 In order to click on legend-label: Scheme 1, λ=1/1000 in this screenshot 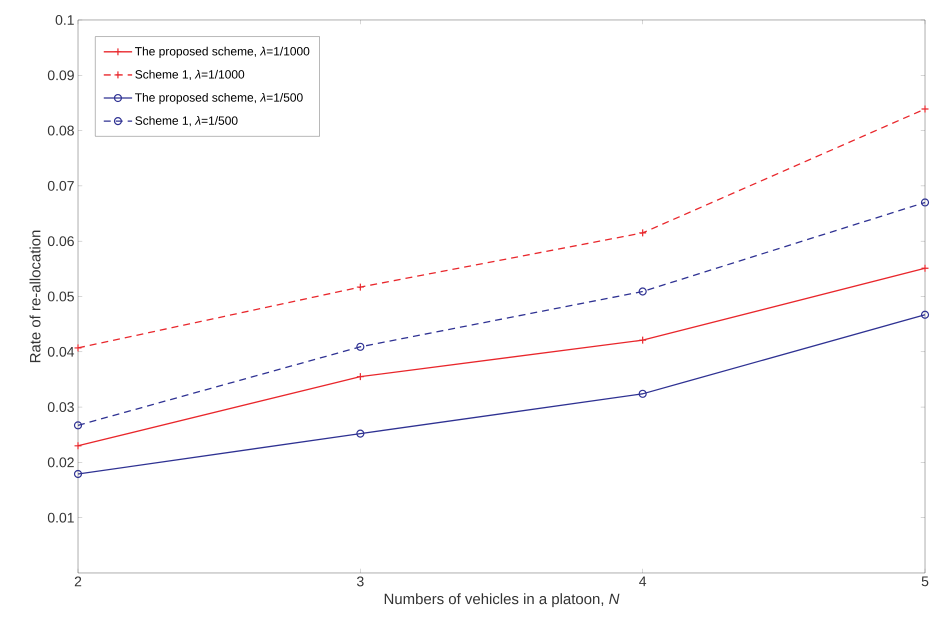, I will do `click(189, 75)`.